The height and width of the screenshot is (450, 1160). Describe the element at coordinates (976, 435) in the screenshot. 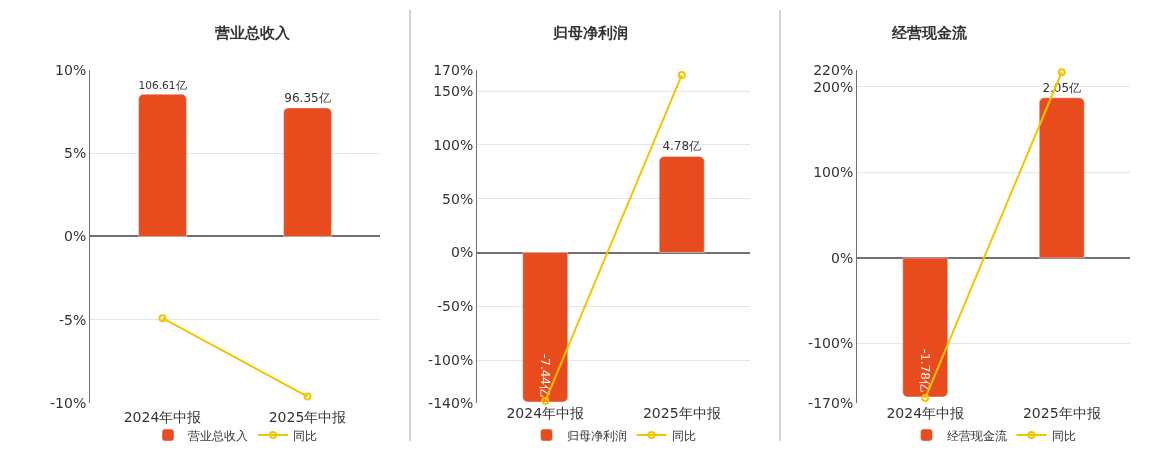

I see `legend-label: 经营现金流` at that location.